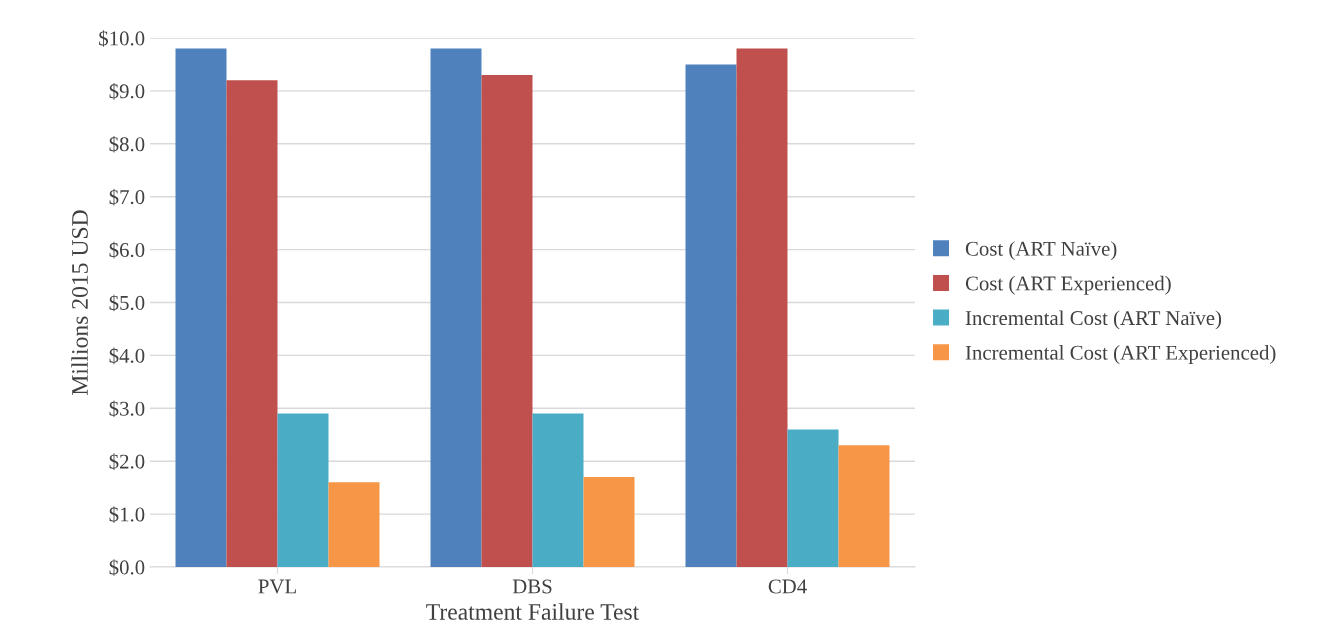 Image resolution: width=1326 pixels, height=640 pixels. What do you see at coordinates (127, 197) in the screenshot?
I see `y-tick-label: $7.0` at bounding box center [127, 197].